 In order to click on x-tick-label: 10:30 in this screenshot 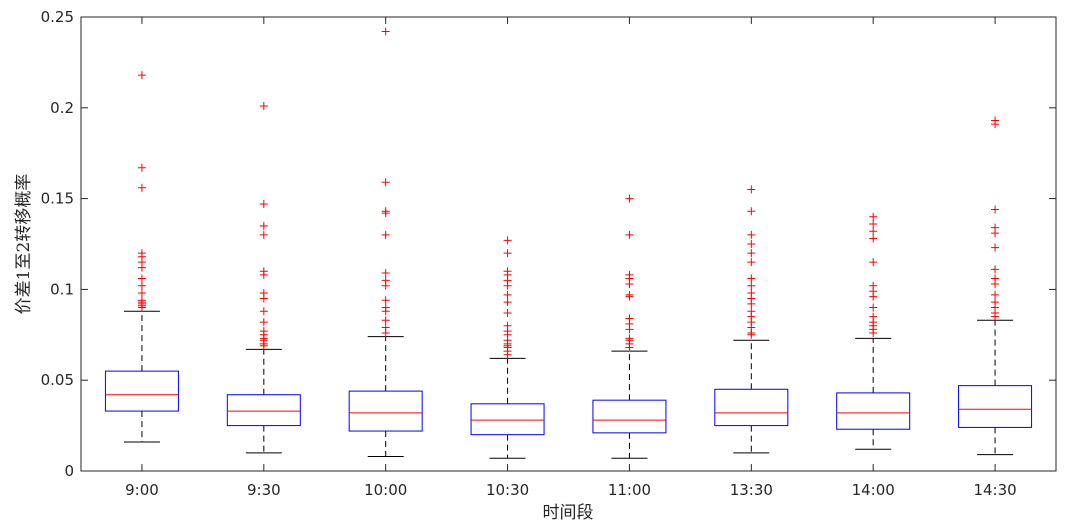, I will do `click(507, 490)`.